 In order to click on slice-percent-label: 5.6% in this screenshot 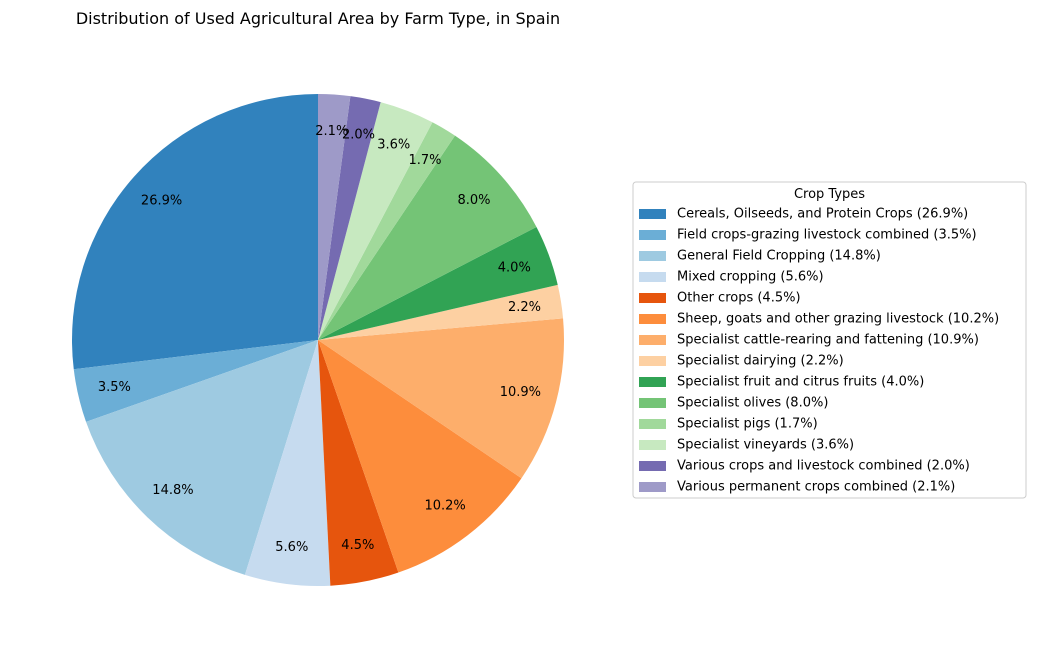, I will do `click(291, 547)`.